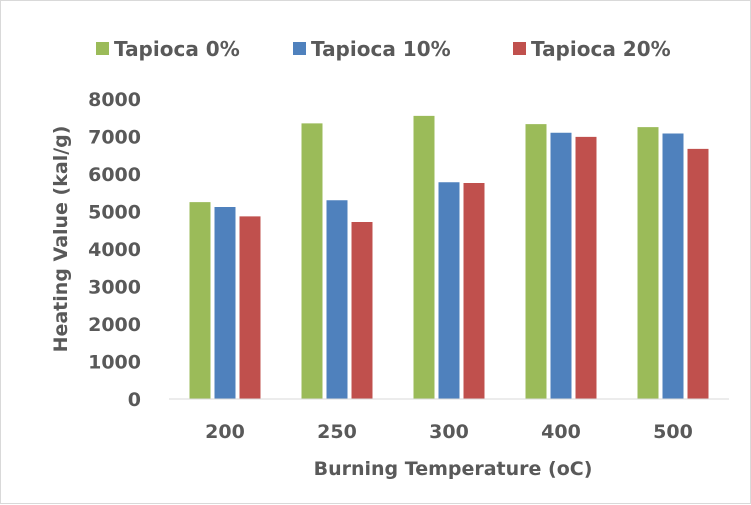  What do you see at coordinates (114, 325) in the screenshot?
I see `y-tick-label: 2000` at bounding box center [114, 325].